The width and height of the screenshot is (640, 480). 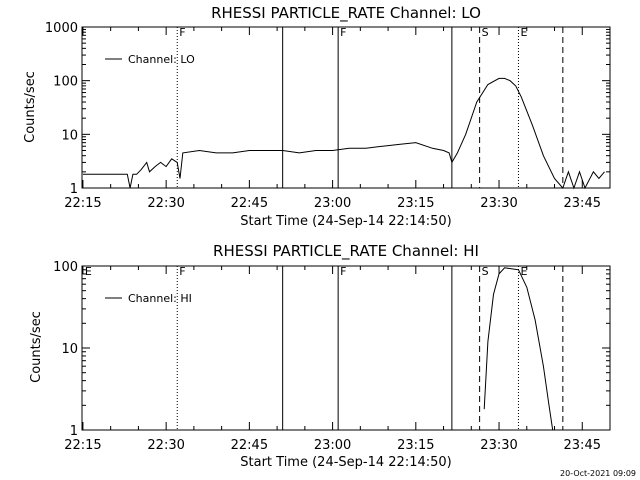 What do you see at coordinates (161, 59) in the screenshot?
I see `legend-label-lo: Channel: LO` at bounding box center [161, 59].